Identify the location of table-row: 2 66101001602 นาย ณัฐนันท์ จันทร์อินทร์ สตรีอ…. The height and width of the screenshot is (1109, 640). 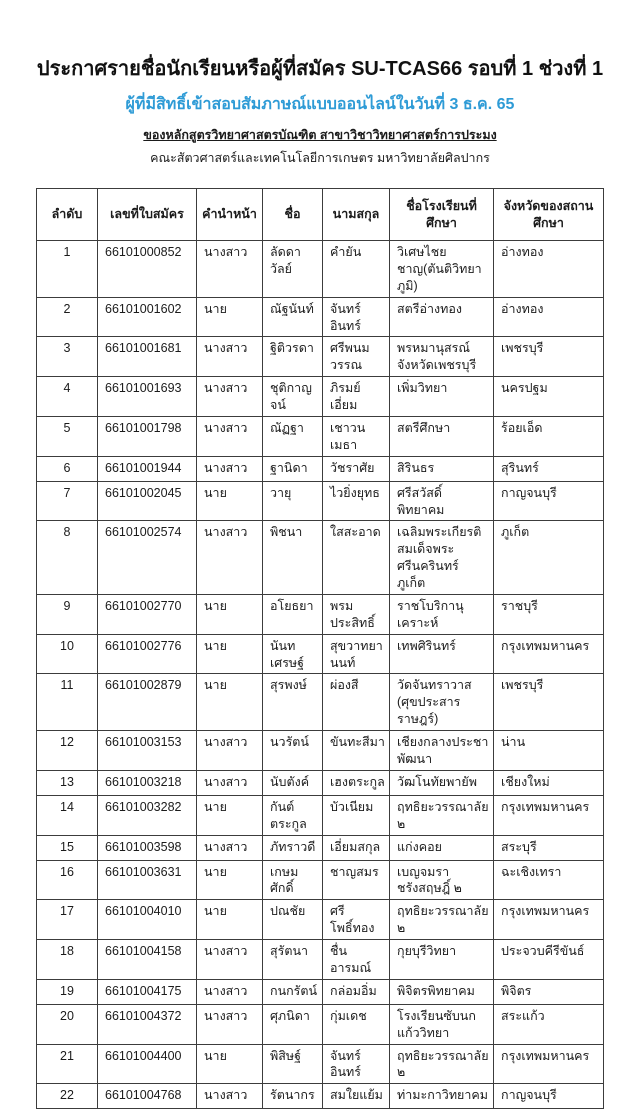
(320, 317).